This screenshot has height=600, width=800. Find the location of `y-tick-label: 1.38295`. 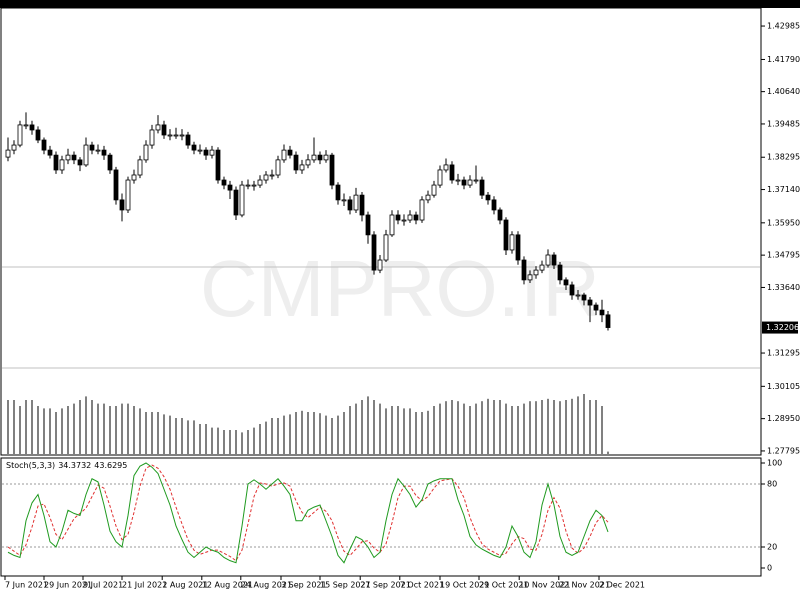

y-tick-label: 1.38295 is located at coordinates (783, 157).